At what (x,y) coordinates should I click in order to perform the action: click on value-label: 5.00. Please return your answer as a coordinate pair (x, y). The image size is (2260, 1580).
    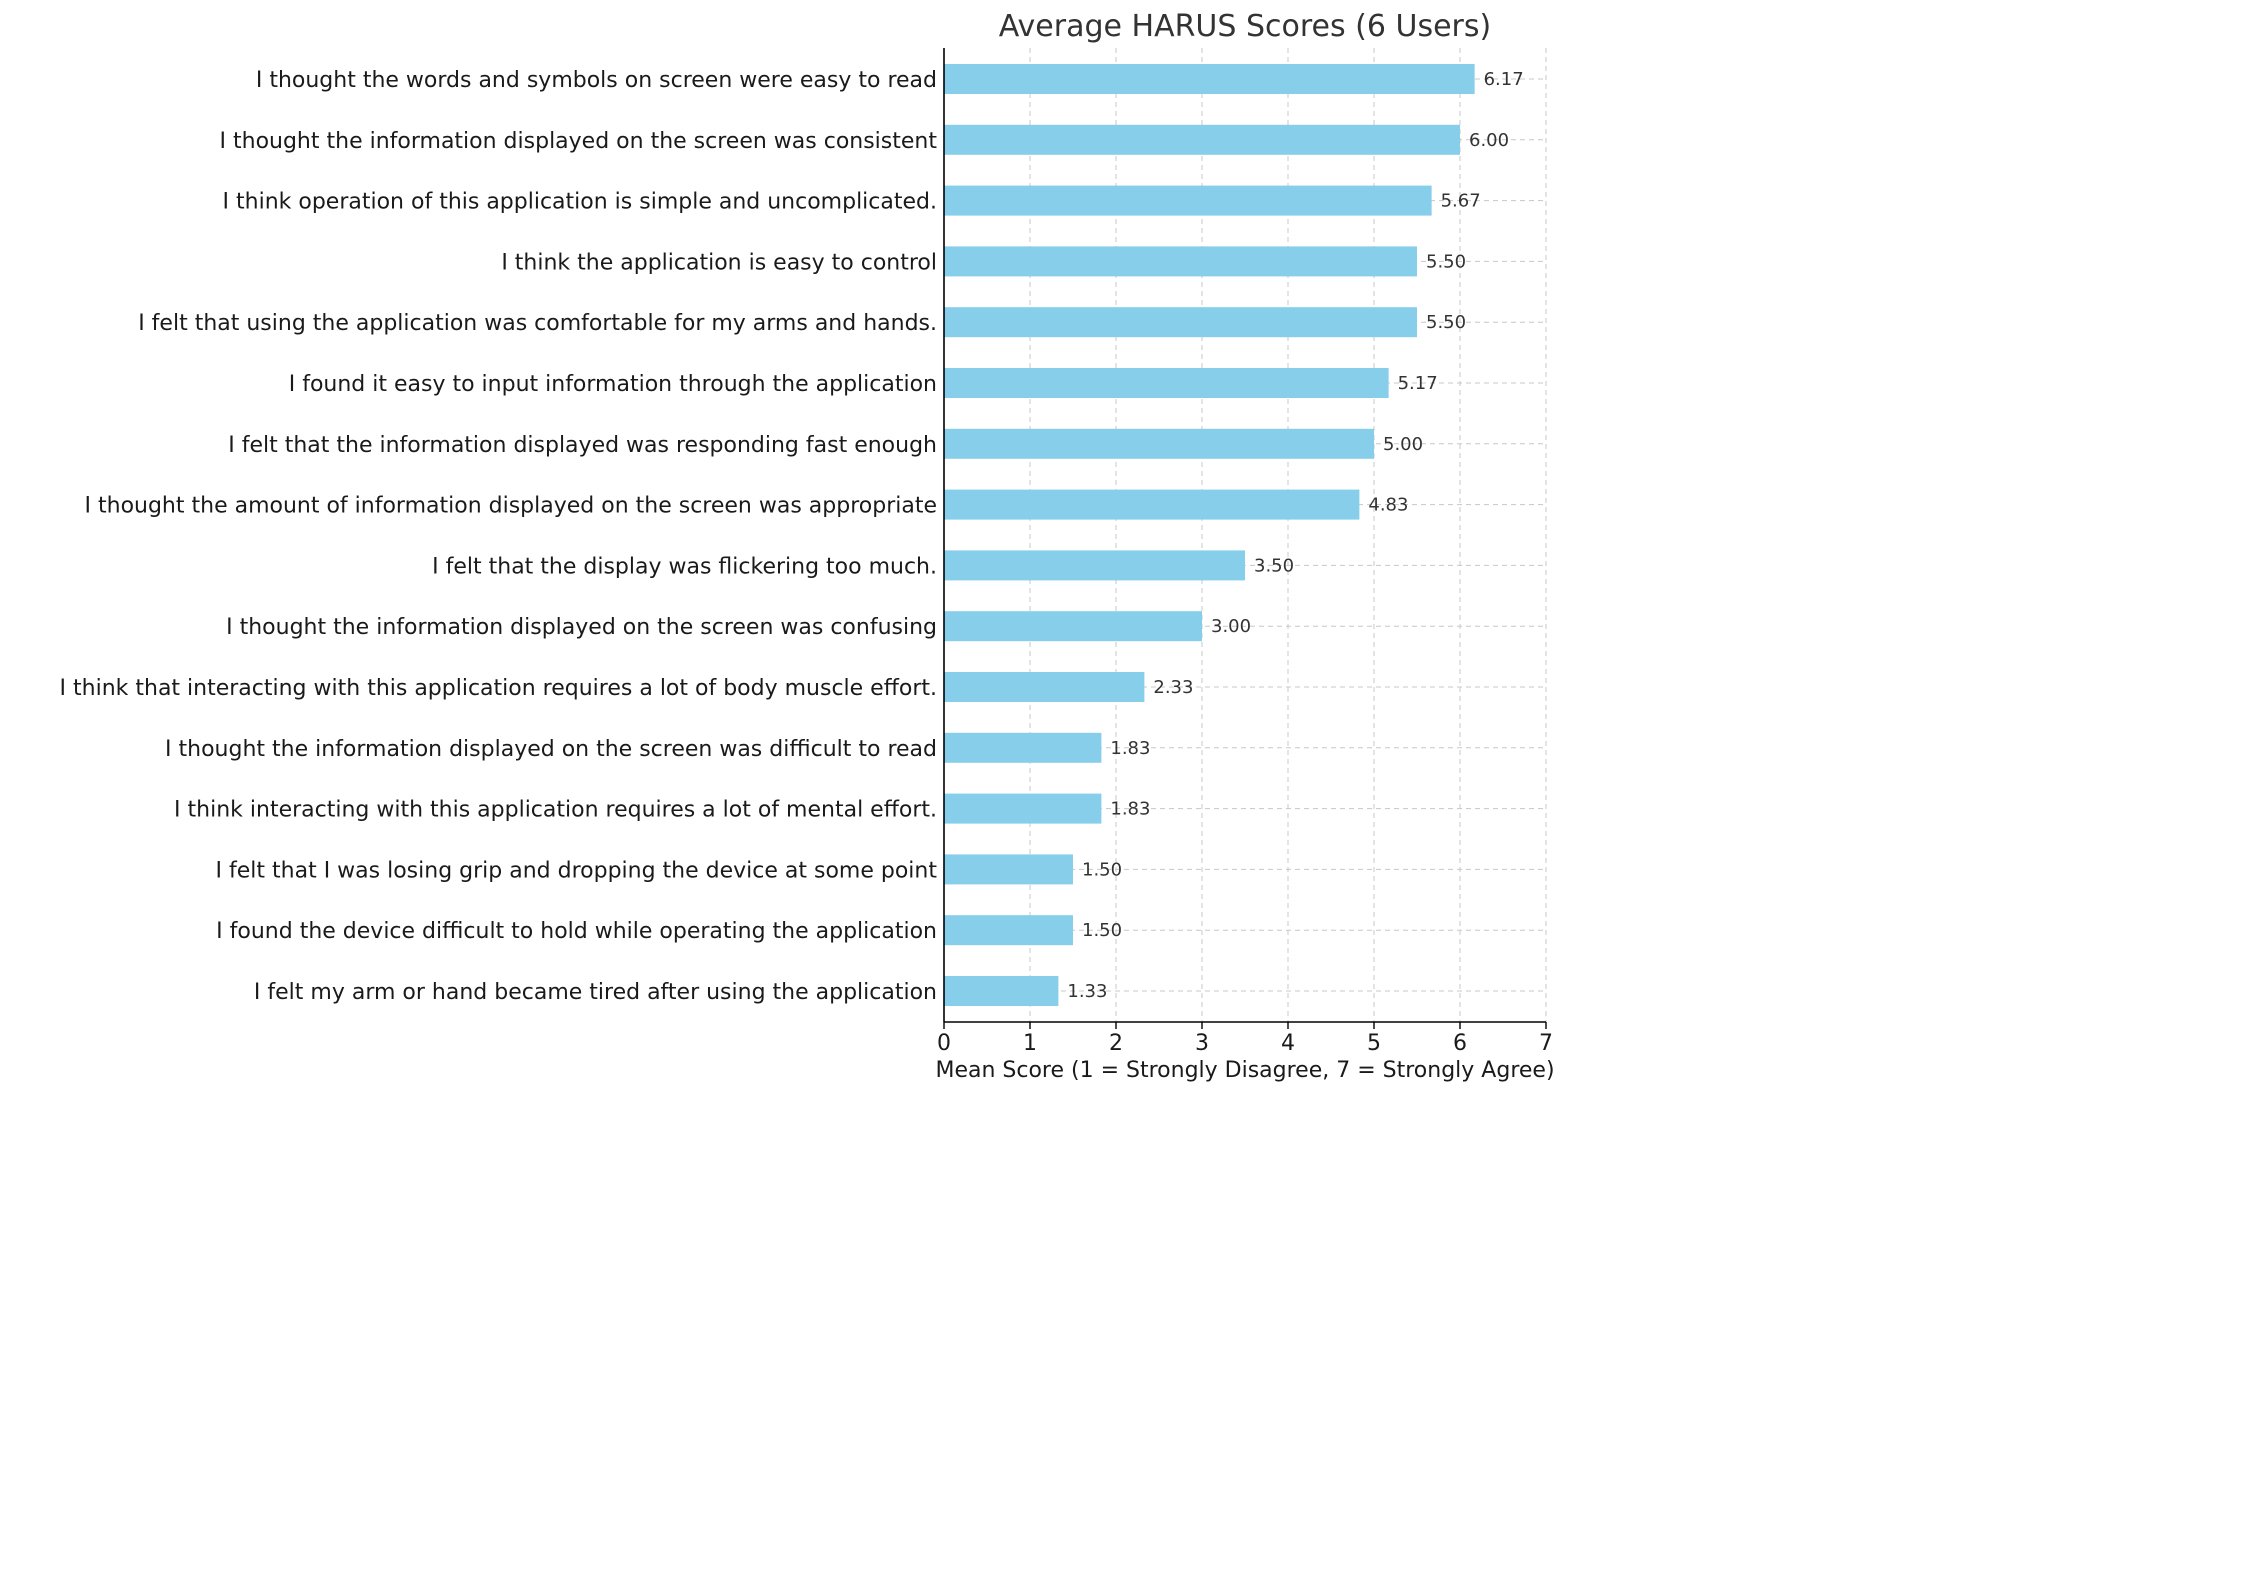
    Looking at the image, I should click on (1403, 444).